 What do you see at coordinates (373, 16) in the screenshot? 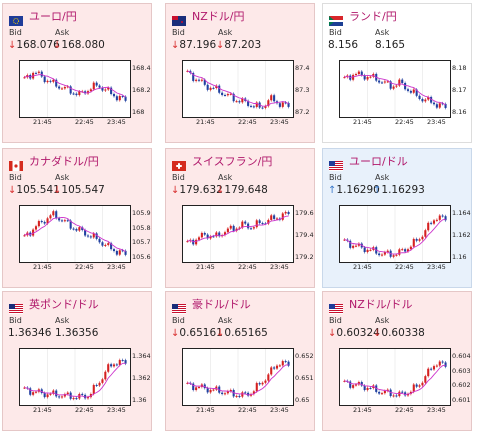
I see `currency-pair-title: ランド/円` at bounding box center [373, 16].